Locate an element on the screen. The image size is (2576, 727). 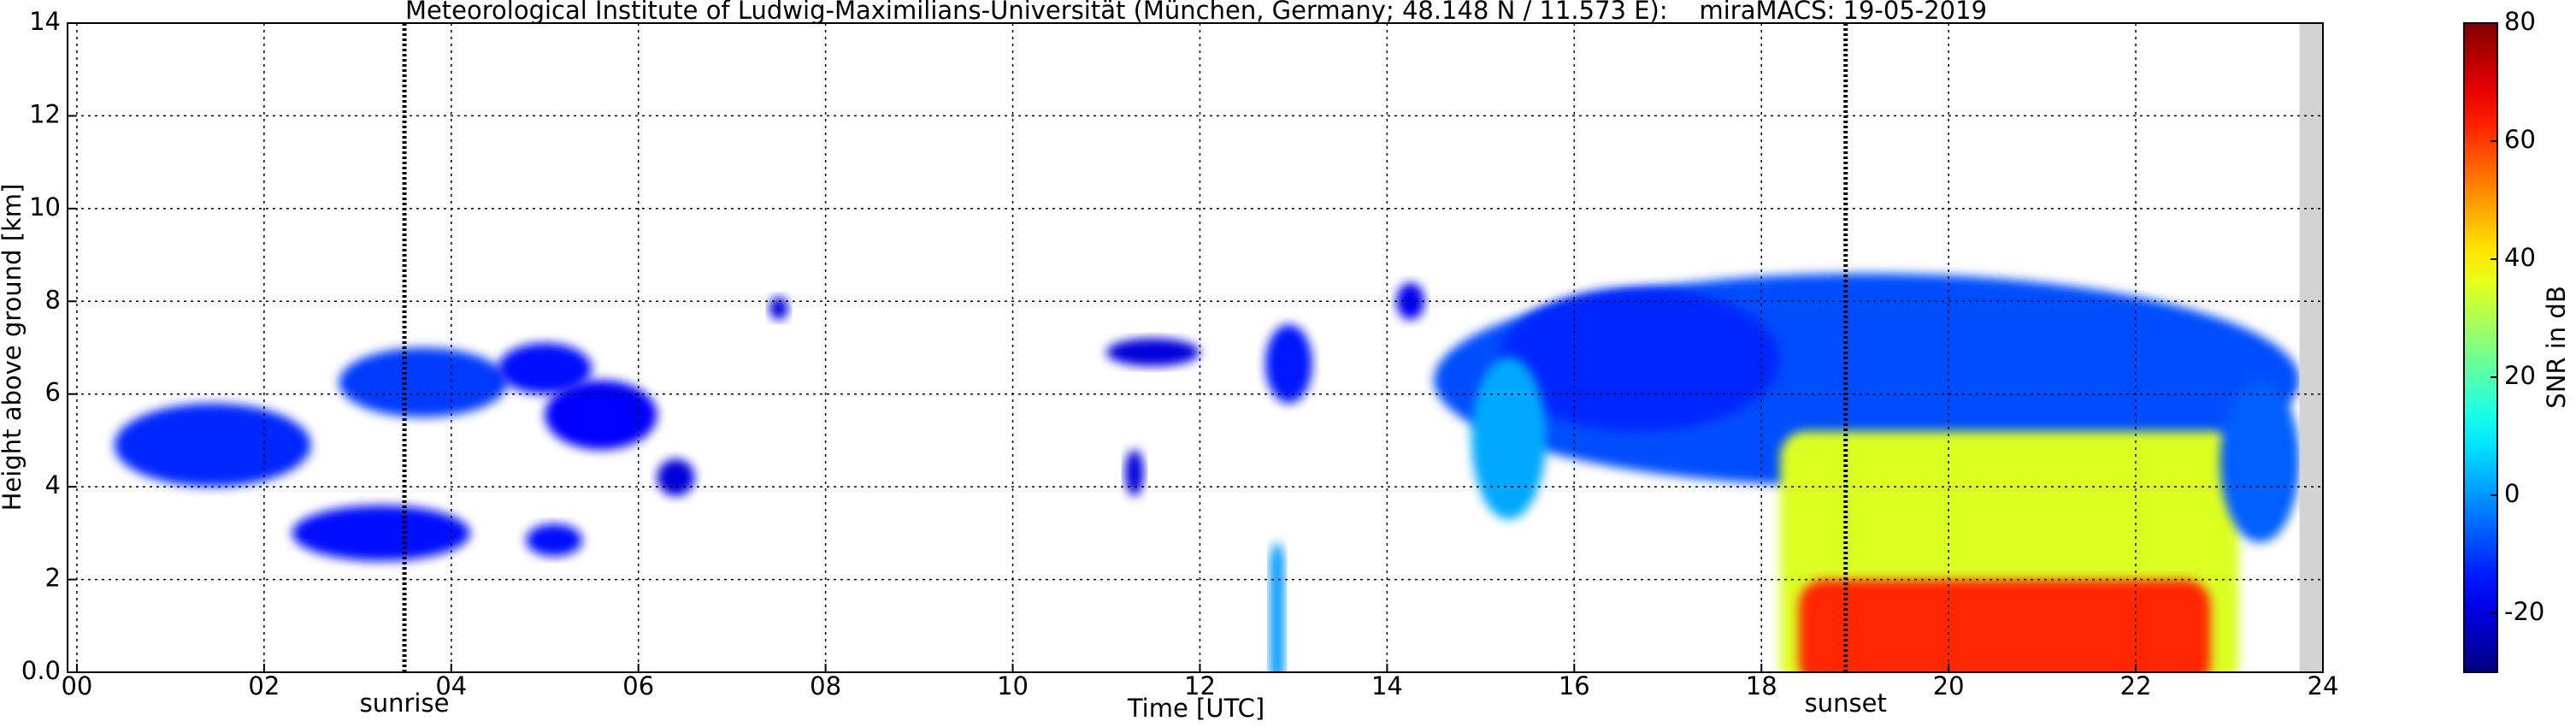
colorbar-tick-label: 60 is located at coordinates (2520, 139).